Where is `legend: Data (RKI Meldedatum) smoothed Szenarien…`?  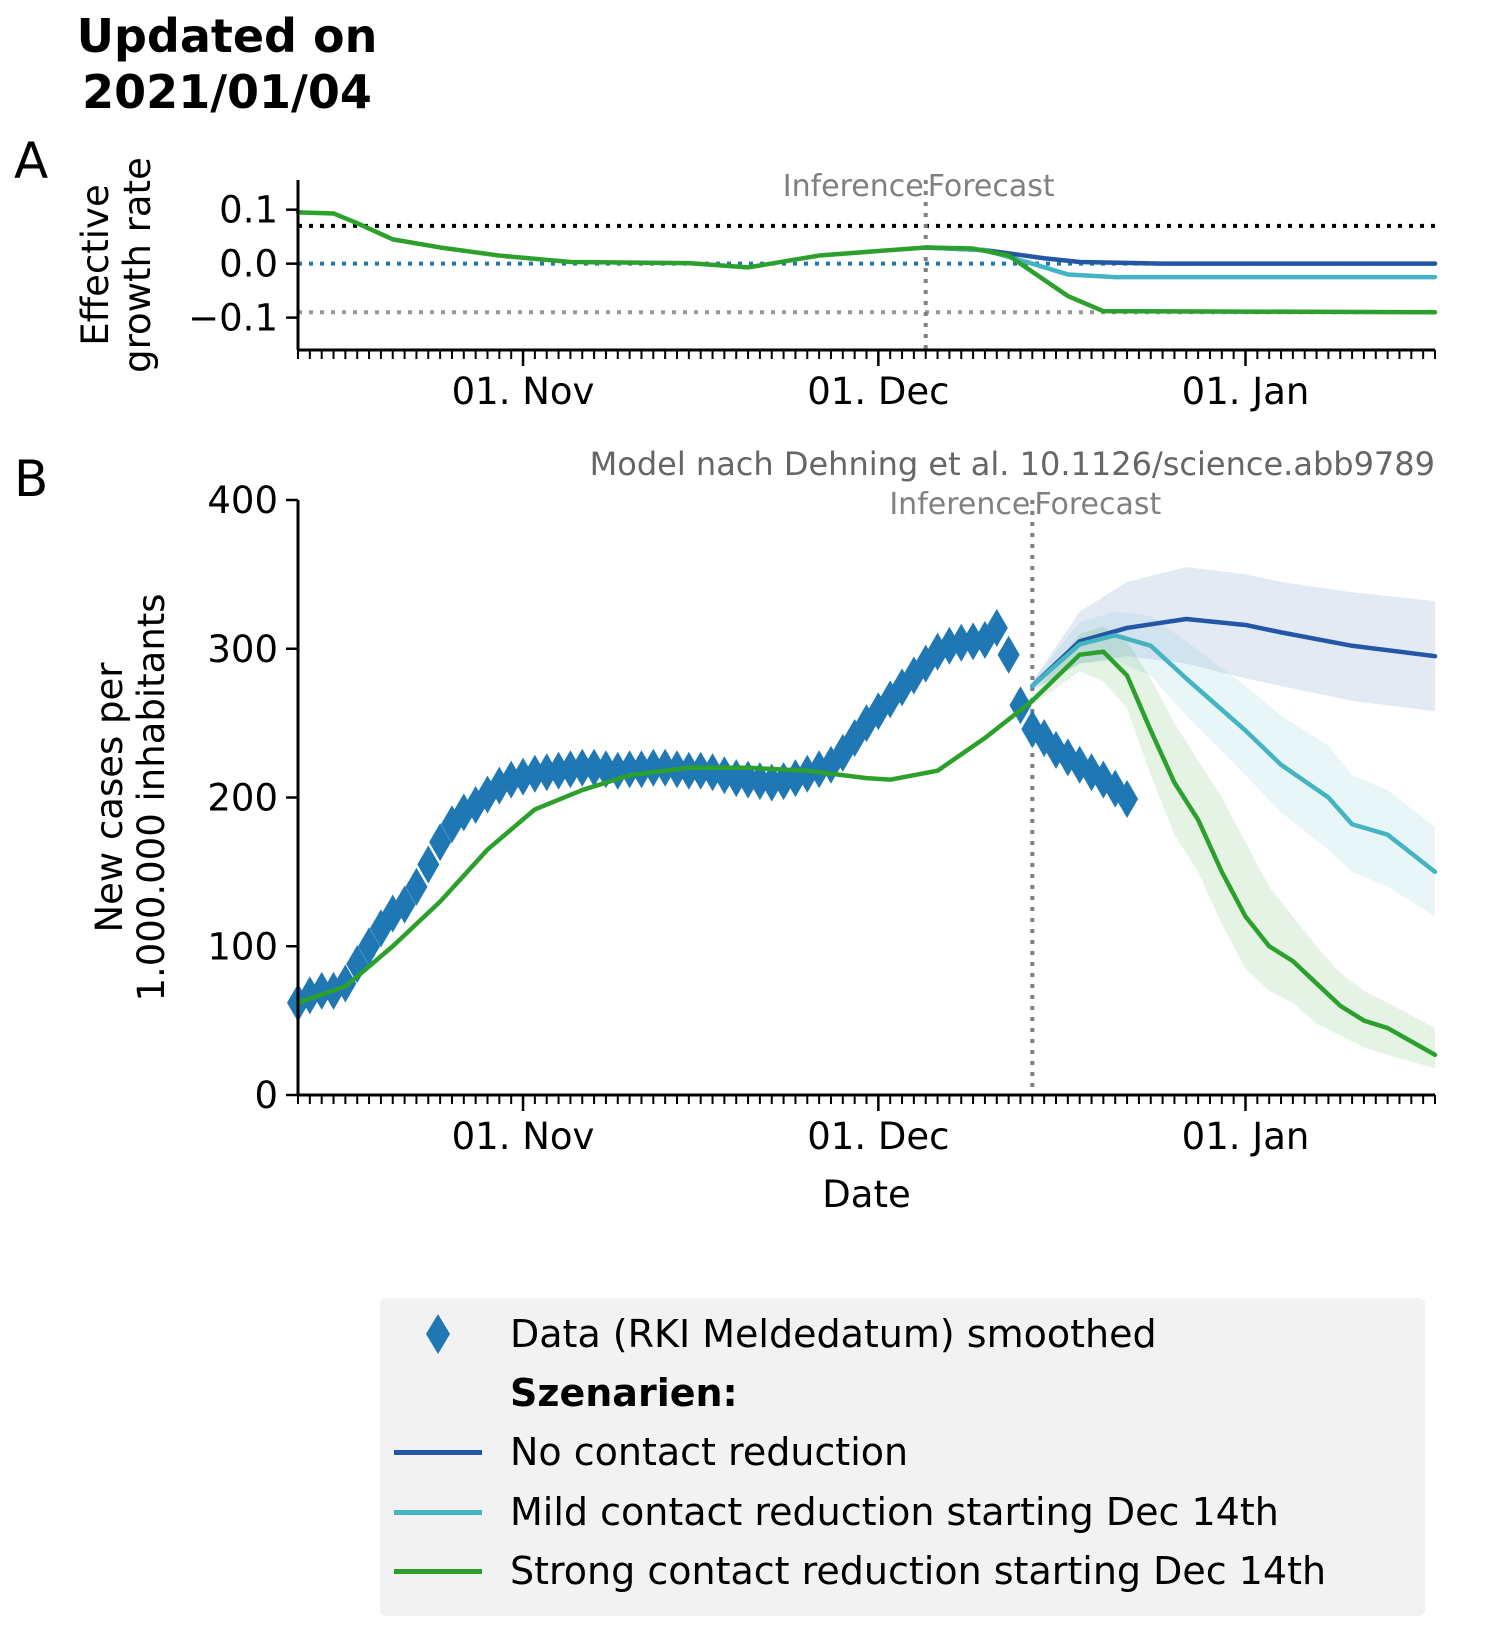
legend: Data (RKI Meldedatum) smoothed Szenarien… is located at coordinates (902, 1457).